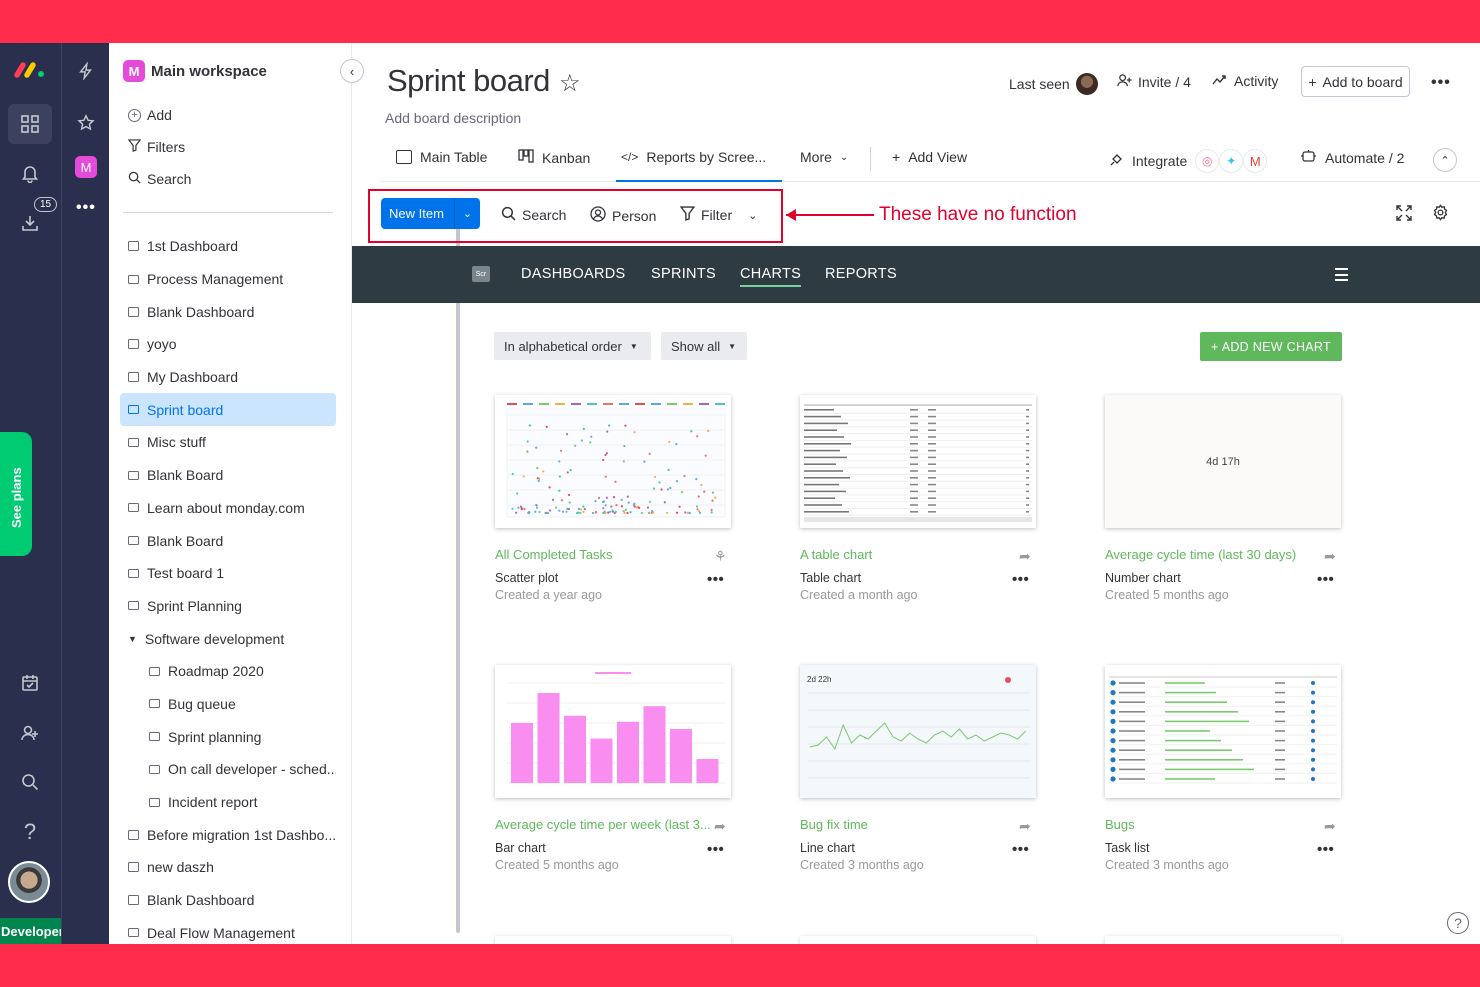 The image size is (1480, 987). I want to click on user-avatar, so click(29, 882).